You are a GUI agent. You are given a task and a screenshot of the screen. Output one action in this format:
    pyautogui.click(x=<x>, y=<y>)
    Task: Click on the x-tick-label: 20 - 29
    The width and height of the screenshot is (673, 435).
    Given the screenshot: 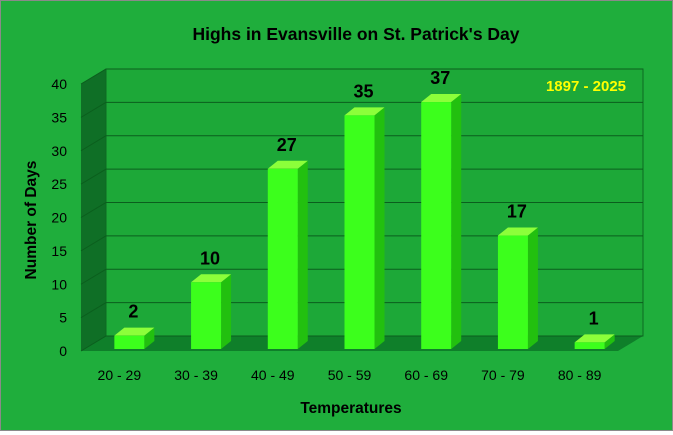 What is the action you would take?
    pyautogui.click(x=120, y=375)
    